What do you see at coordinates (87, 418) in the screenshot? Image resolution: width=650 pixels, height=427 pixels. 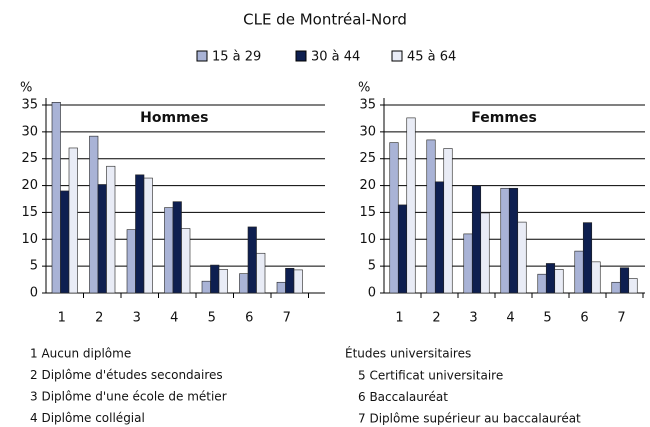 I see `note: 4 Diplôme collégial` at bounding box center [87, 418].